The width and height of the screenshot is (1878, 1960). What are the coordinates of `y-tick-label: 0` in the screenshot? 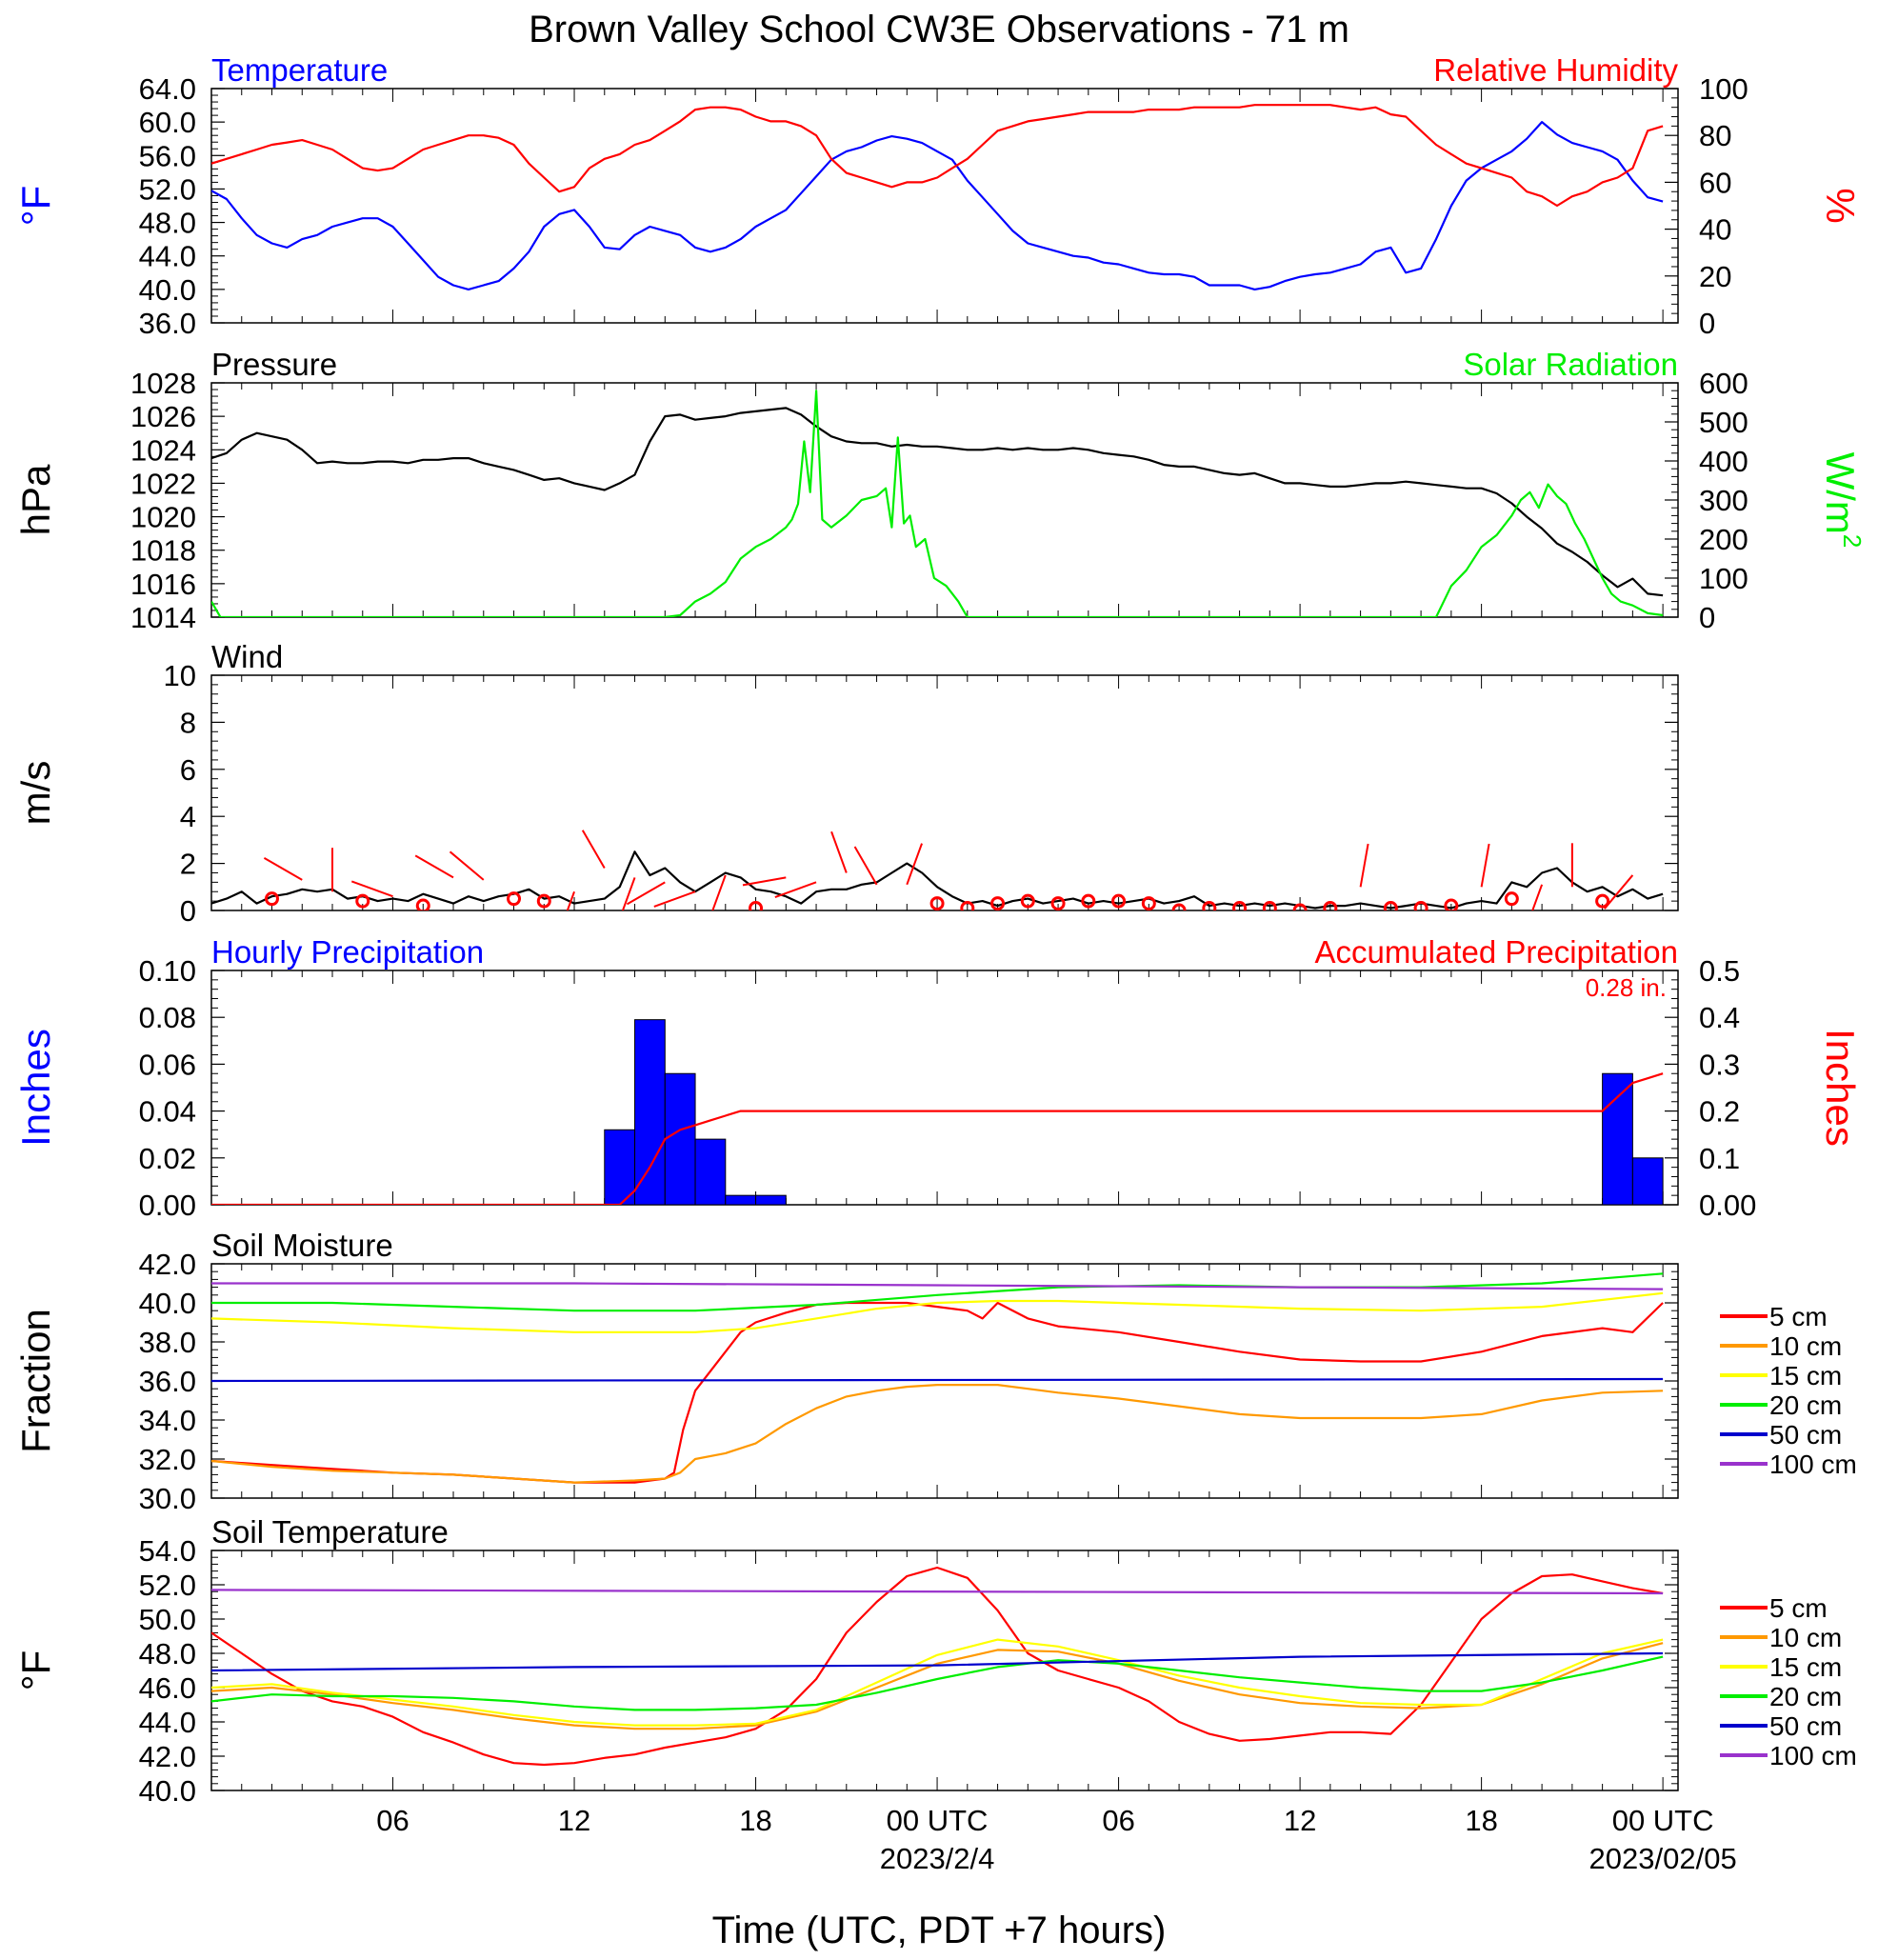 It's located at (188, 911).